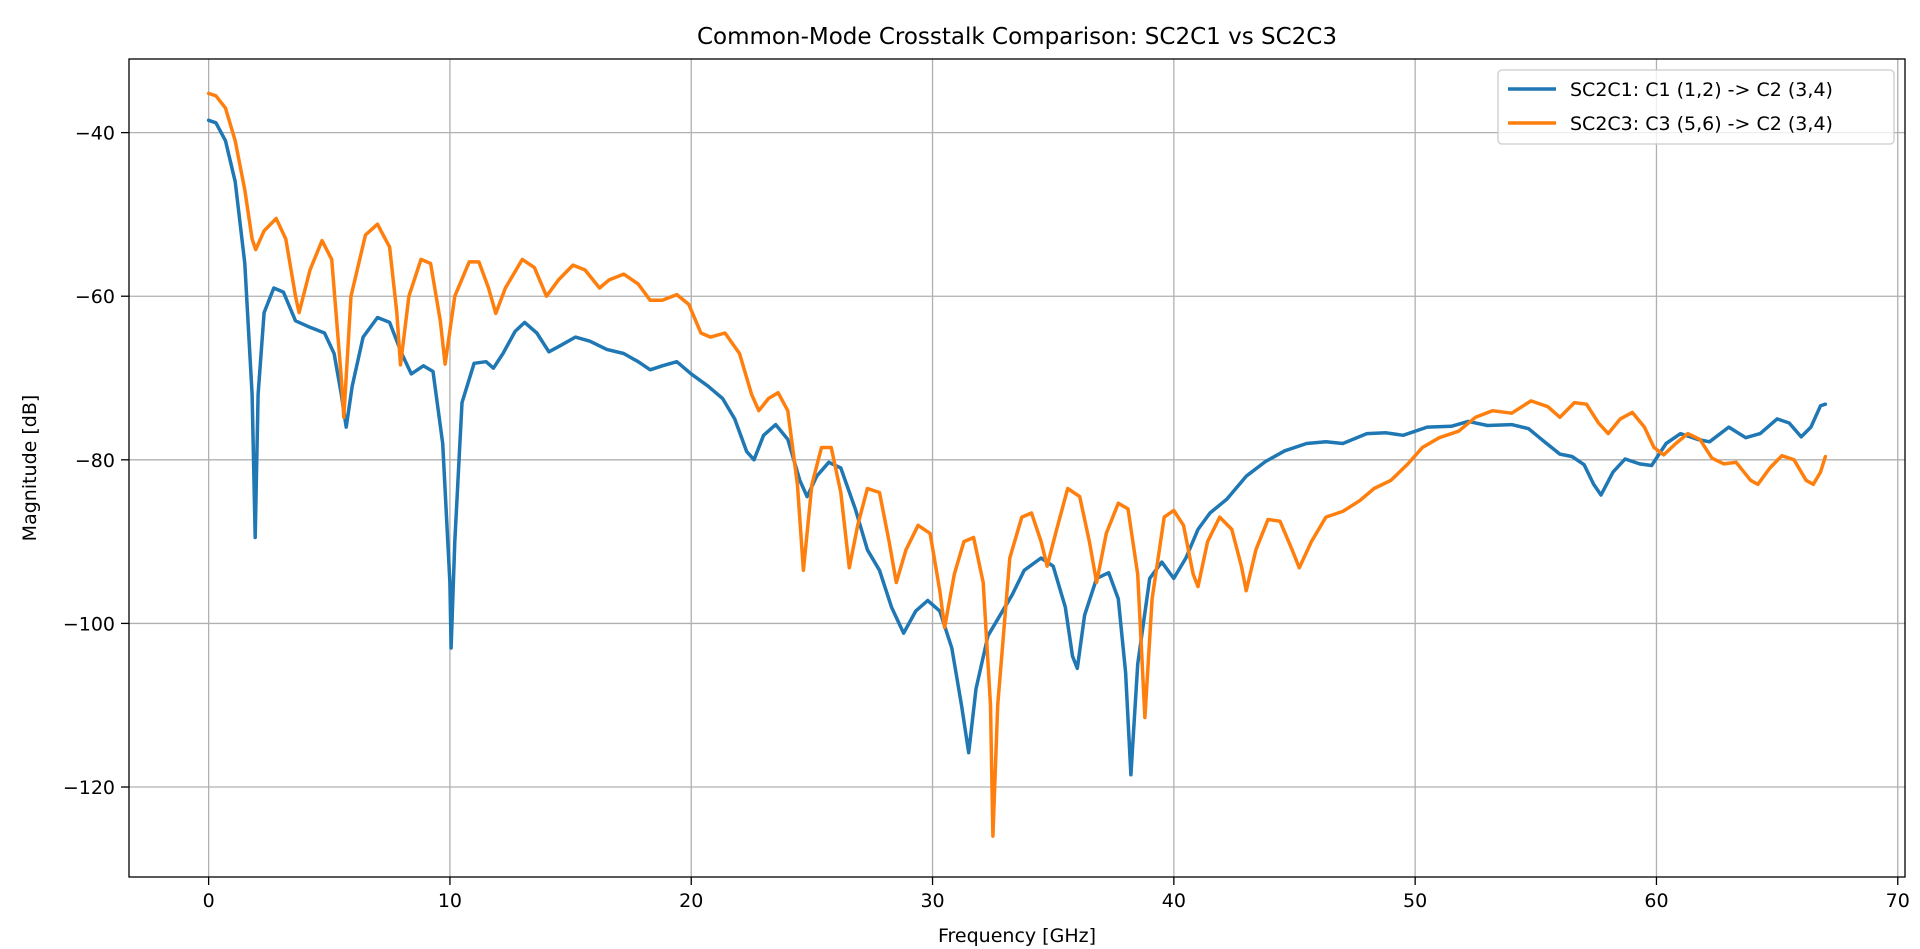 Image resolution: width=1920 pixels, height=949 pixels. Describe the element at coordinates (1701, 90) in the screenshot. I see `legend-label-sc2c1: SC2C1: C1 (1,2) -> C2 (3,4)` at that location.